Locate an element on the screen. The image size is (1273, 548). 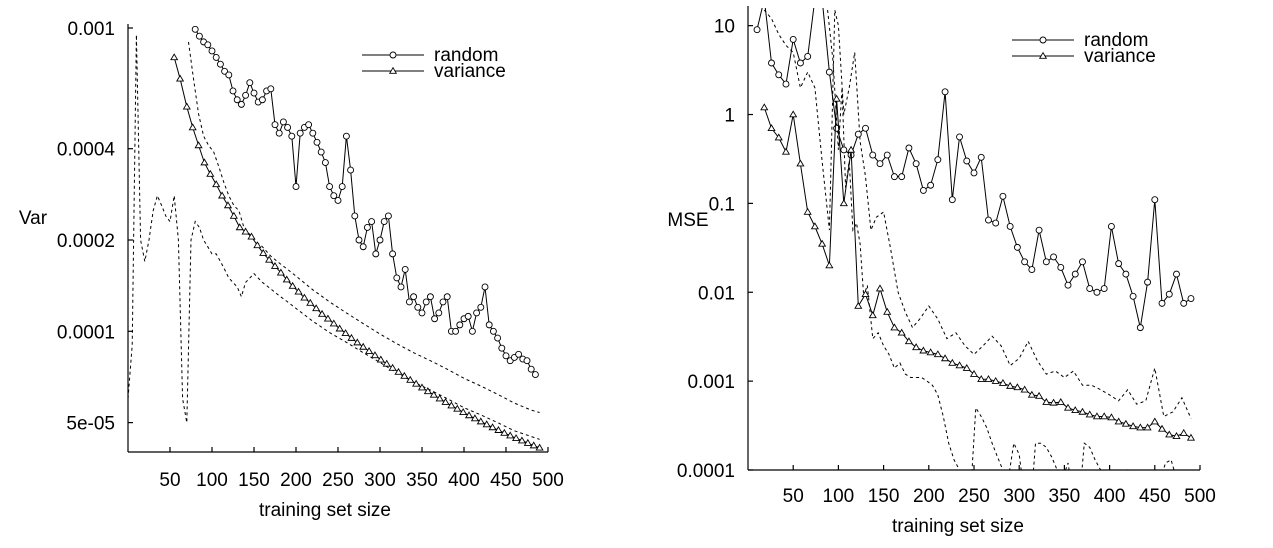
legend-marker-random is located at coordinates (393, 55).